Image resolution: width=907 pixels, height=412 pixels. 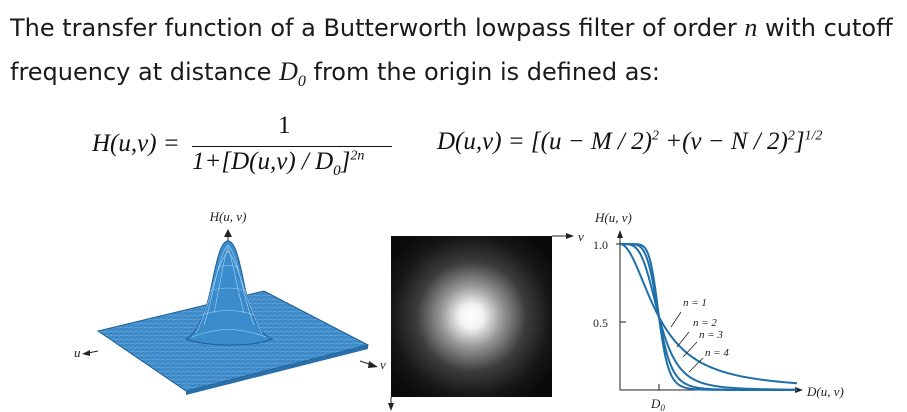 What do you see at coordinates (814, 136) in the screenshot?
I see `d-exp: 1/2` at bounding box center [814, 136].